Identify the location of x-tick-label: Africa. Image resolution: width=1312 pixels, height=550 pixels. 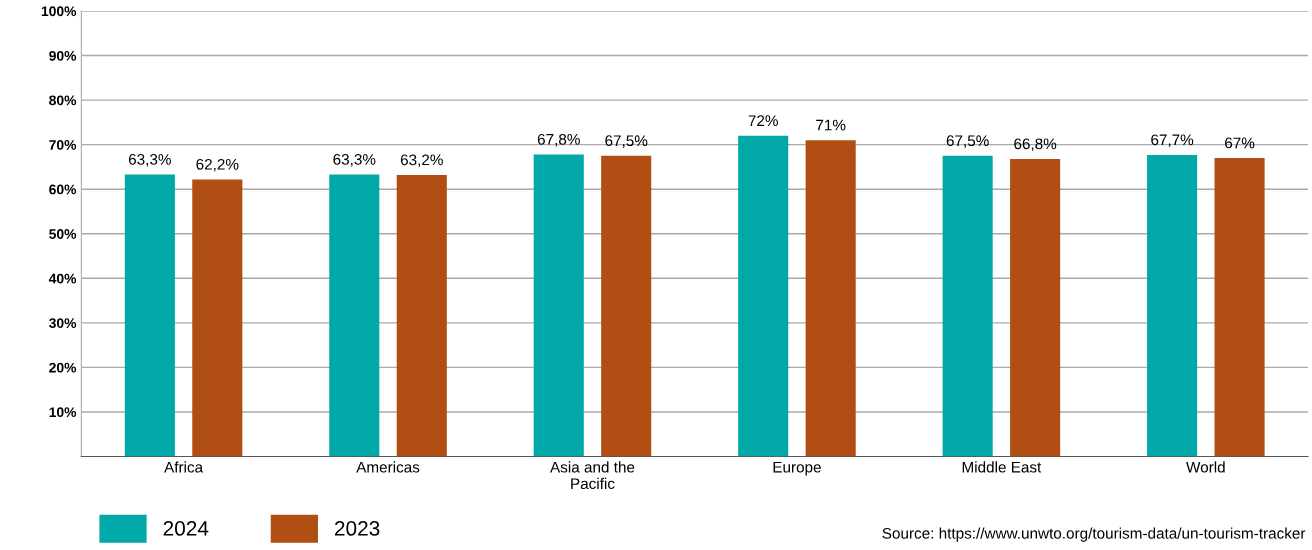
(184, 467).